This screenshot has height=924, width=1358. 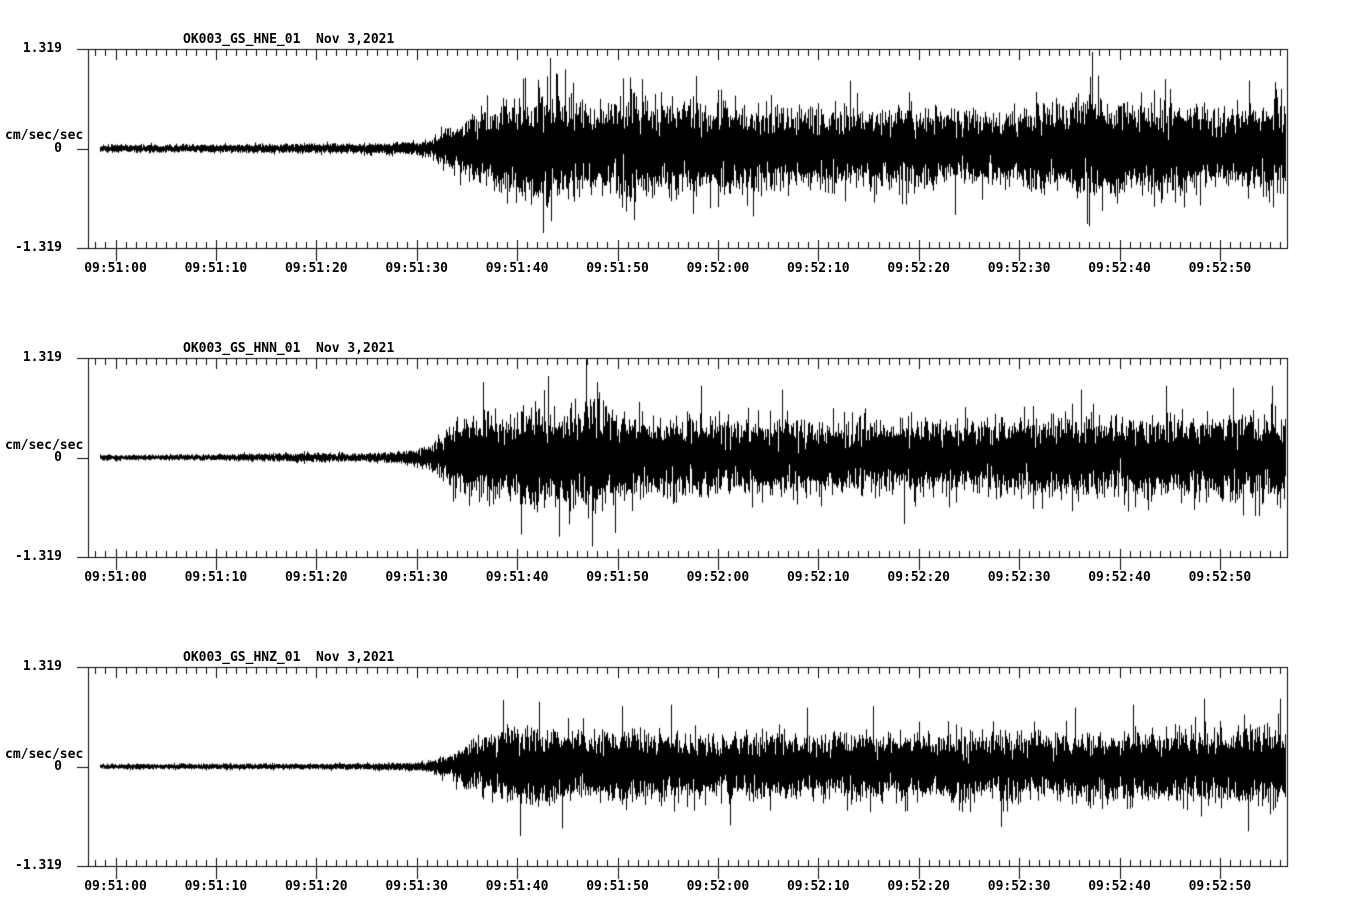 What do you see at coordinates (289, 348) in the screenshot?
I see `panel-title: OK003_GS_HNN_01 Nov 3,2021` at bounding box center [289, 348].